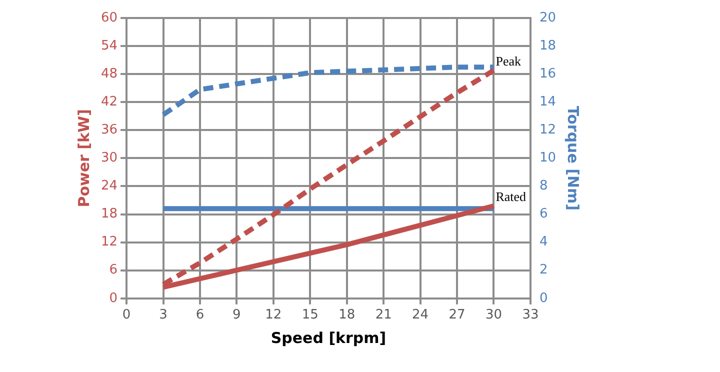  What do you see at coordinates (347, 315) in the screenshot?
I see `x-tick-label: 18` at bounding box center [347, 315].